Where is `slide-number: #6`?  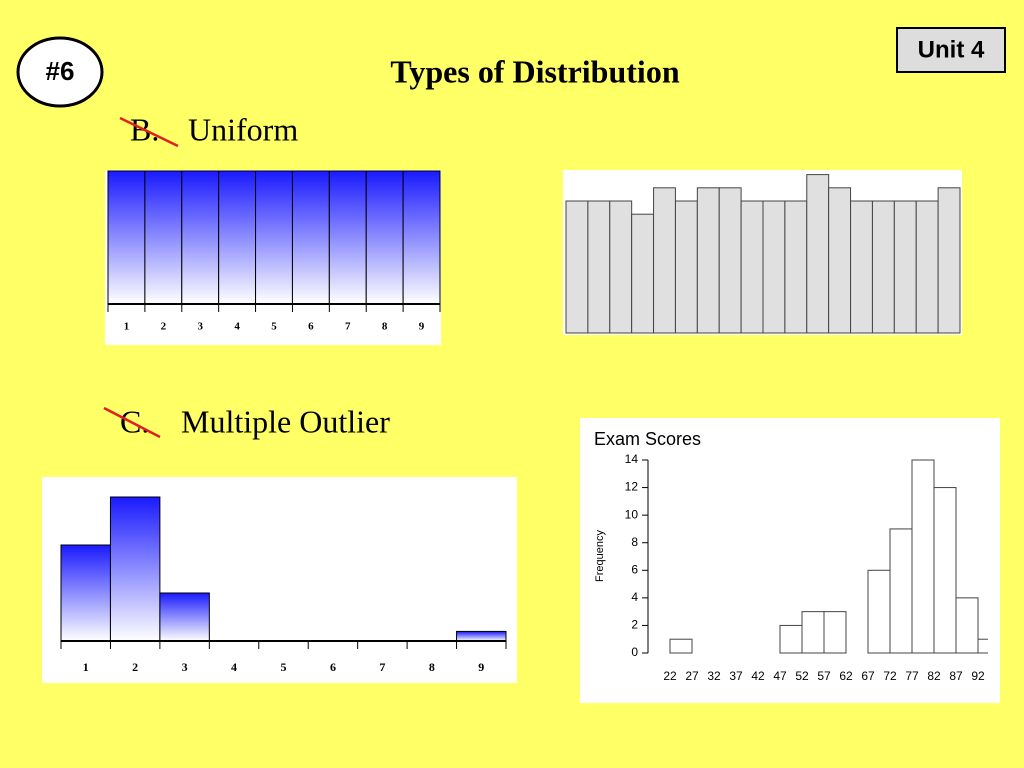
slide-number: #6 is located at coordinates (60, 71).